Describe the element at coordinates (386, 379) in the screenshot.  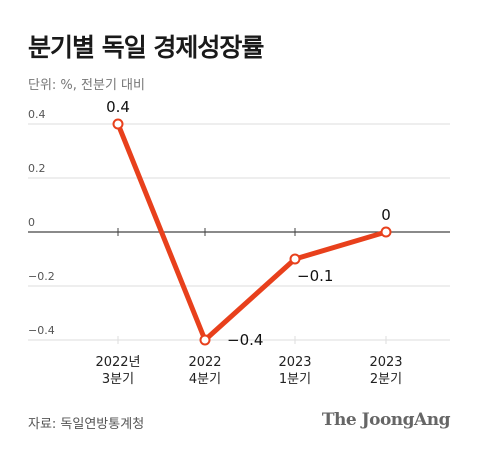
I see `x-tick-label: 2분기` at that location.